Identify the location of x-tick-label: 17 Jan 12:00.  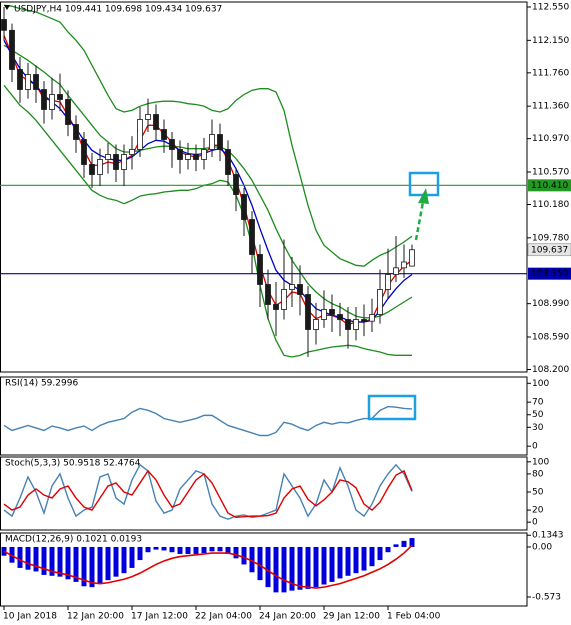
(159, 617).